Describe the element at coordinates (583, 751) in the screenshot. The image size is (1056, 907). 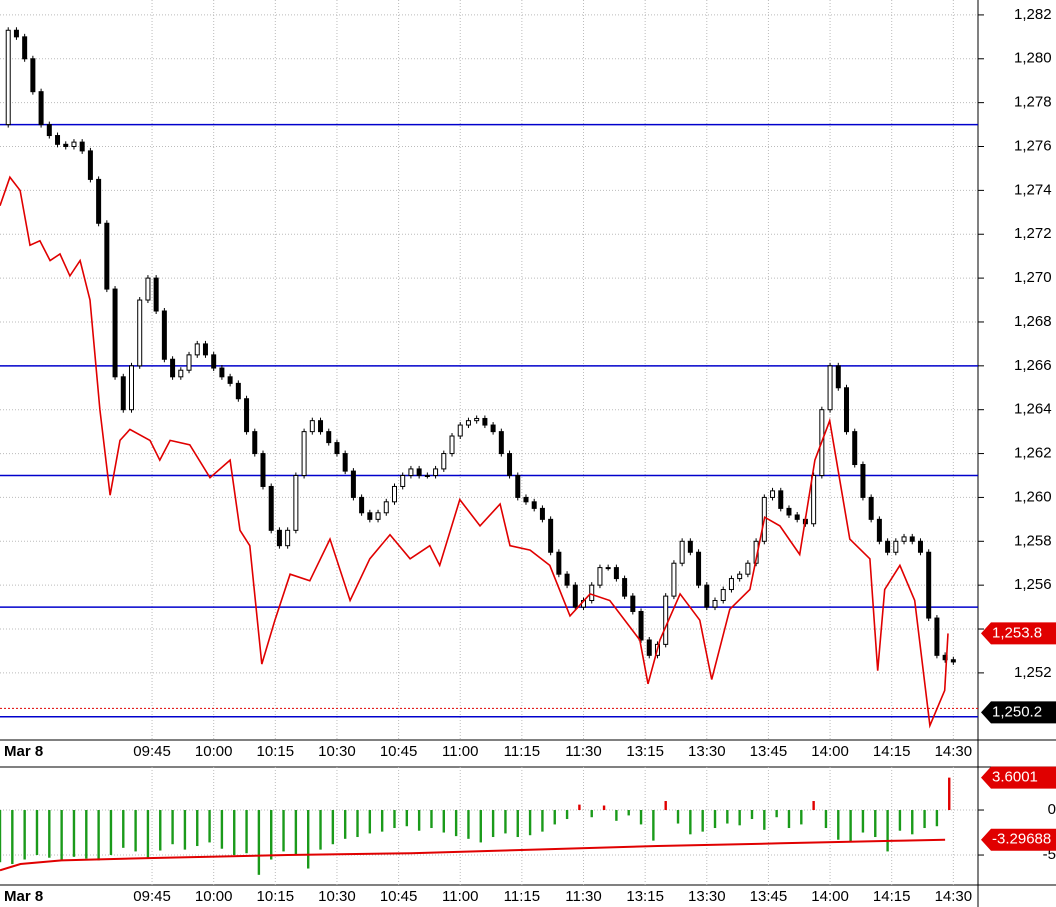
I see `x-tick-label: 11:30` at that location.